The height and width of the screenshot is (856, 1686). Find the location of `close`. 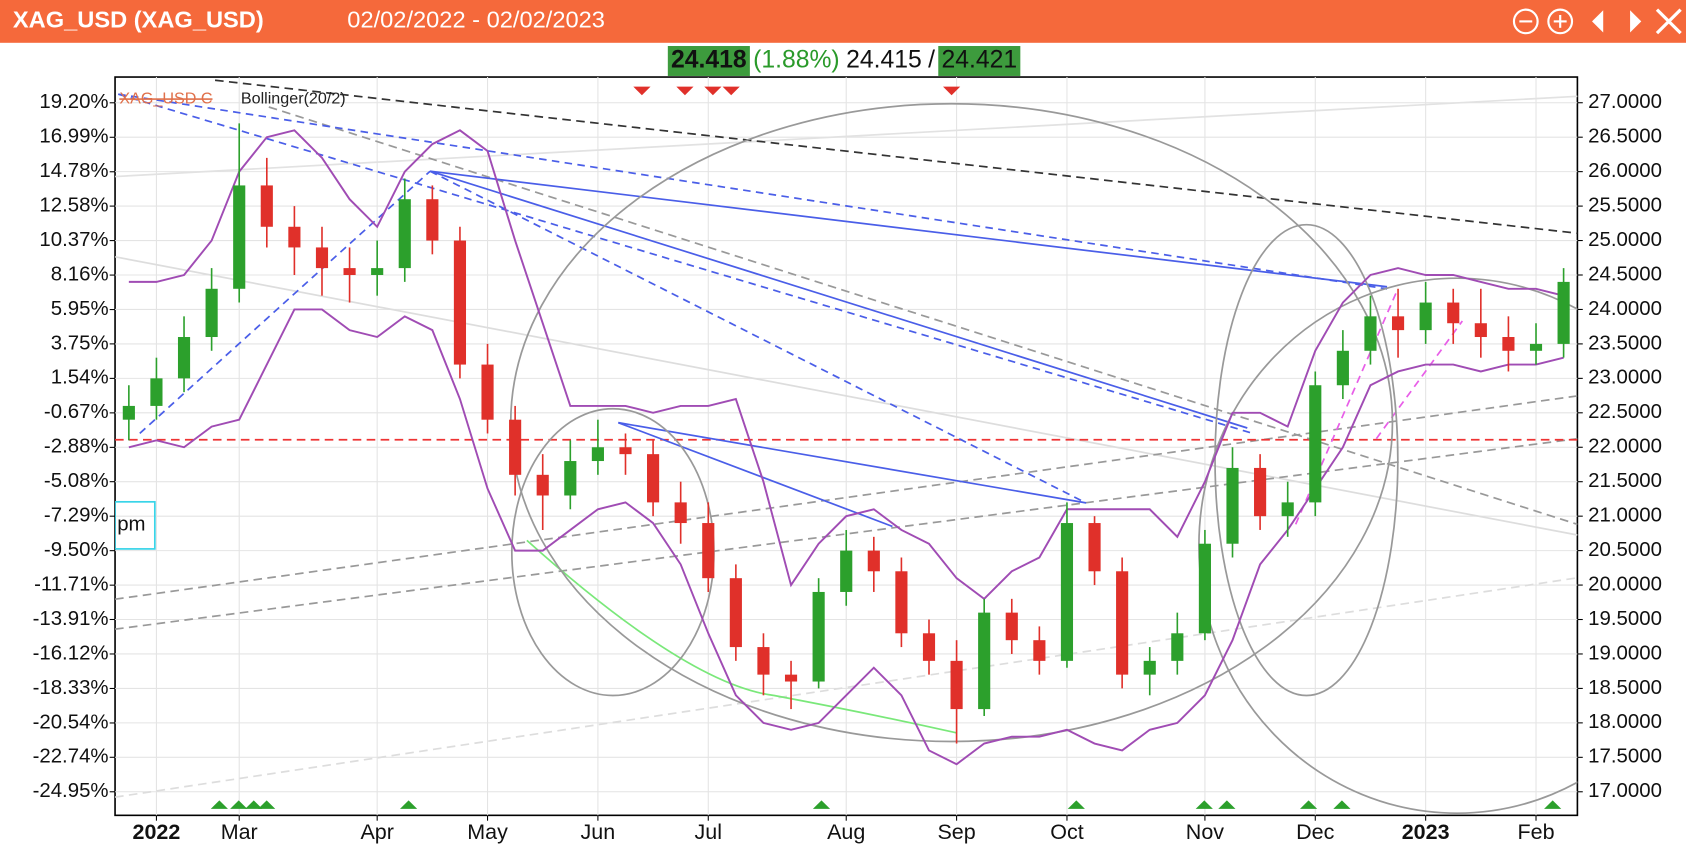

close is located at coordinates (1668, 21).